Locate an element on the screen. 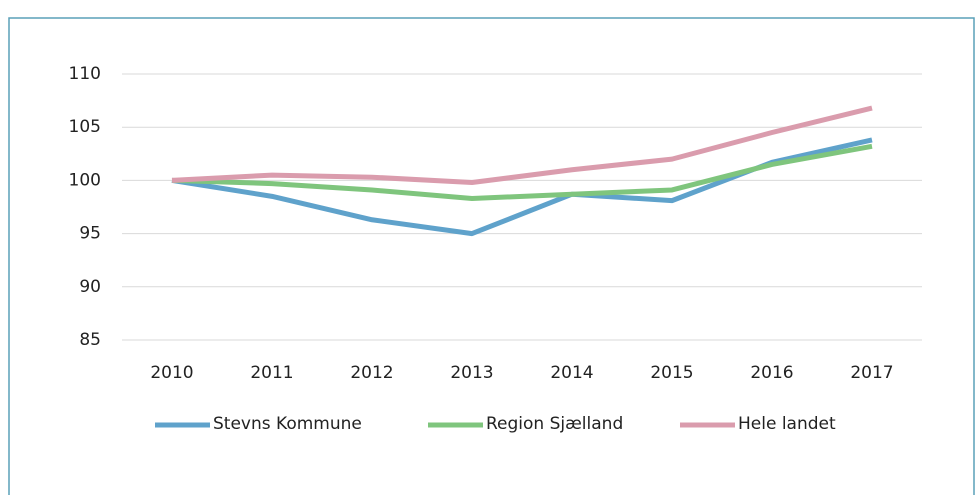 The width and height of the screenshot is (978, 495). x-tick-label: 2017 is located at coordinates (871, 373).